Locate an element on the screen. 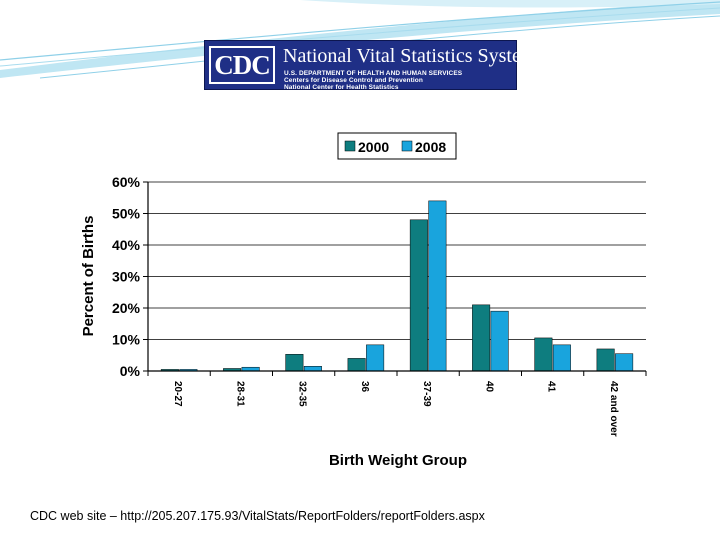  bar-2000-42-and-over is located at coordinates (605, 360).